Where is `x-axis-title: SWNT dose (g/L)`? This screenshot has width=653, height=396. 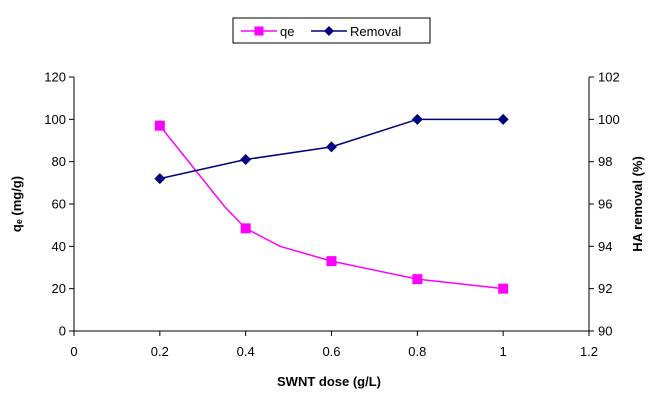 x-axis-title: SWNT dose (g/L) is located at coordinates (329, 381).